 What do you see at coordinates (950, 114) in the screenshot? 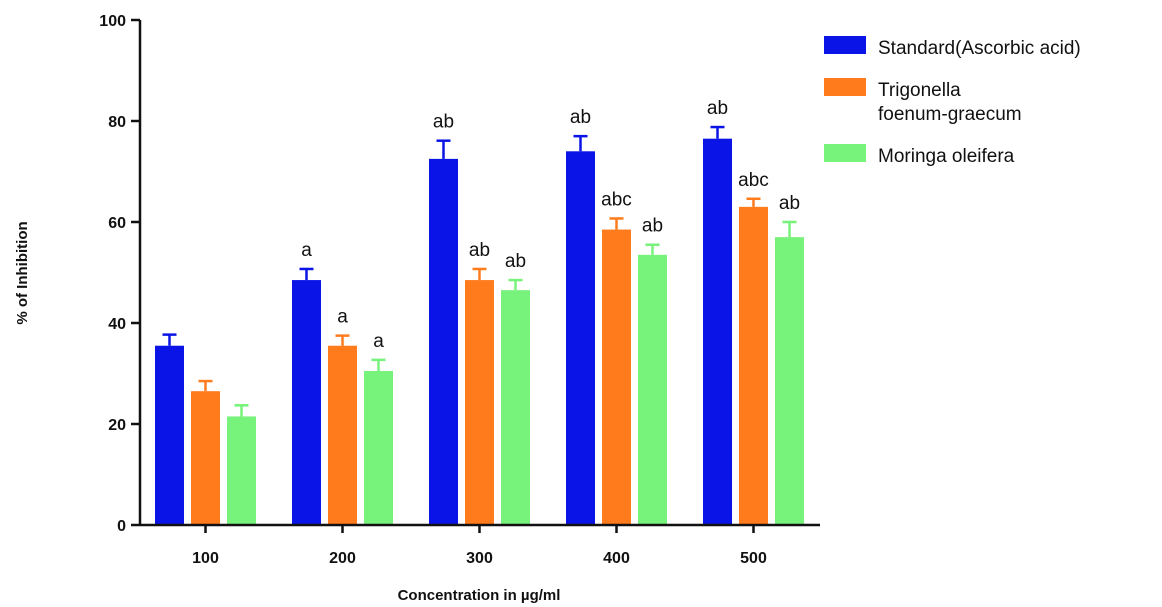
I see `legend-label: foenum-graecum` at bounding box center [950, 114].